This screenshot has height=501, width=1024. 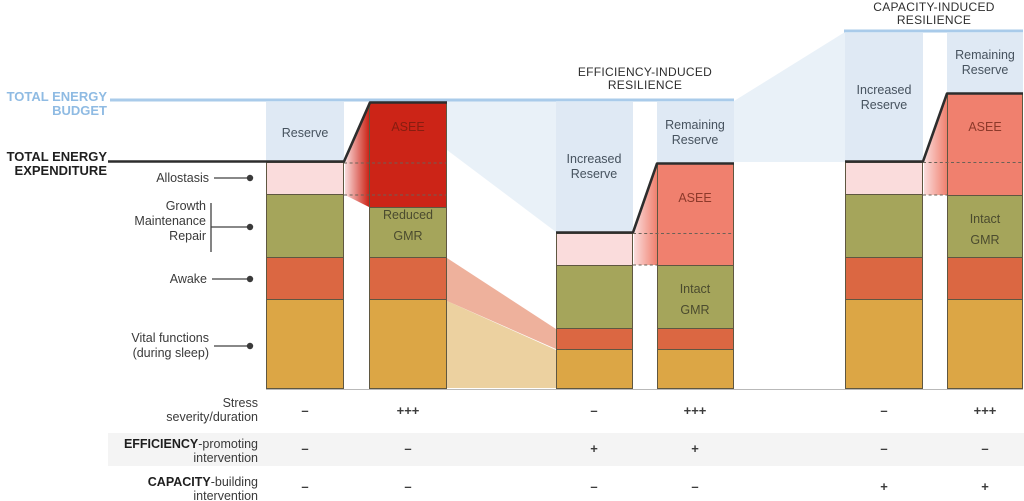 What do you see at coordinates (594, 448) in the screenshot?
I see `efficiency-value-3: +` at bounding box center [594, 448].